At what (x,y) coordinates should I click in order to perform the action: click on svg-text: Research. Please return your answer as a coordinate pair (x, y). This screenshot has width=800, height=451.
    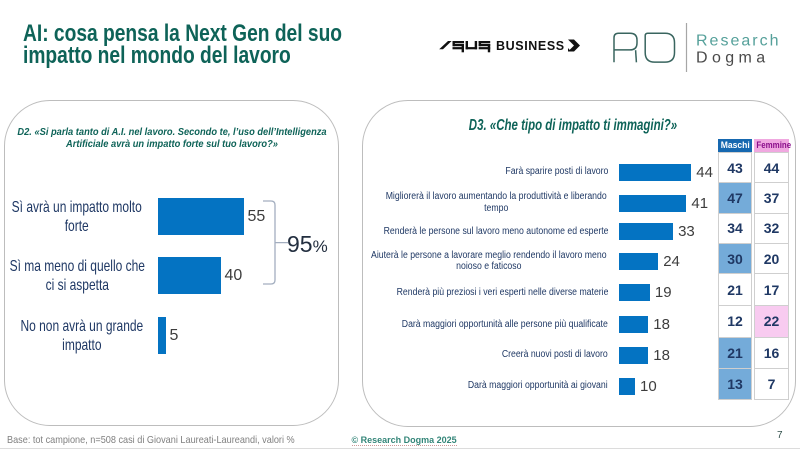
    Looking at the image, I should click on (738, 40).